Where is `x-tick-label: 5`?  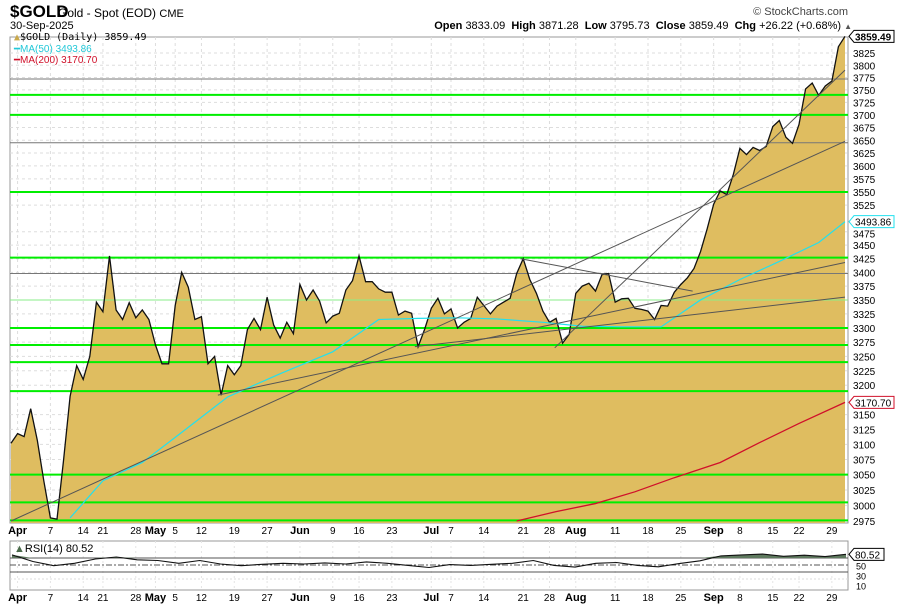
x-tick-label: 5 is located at coordinates (175, 531).